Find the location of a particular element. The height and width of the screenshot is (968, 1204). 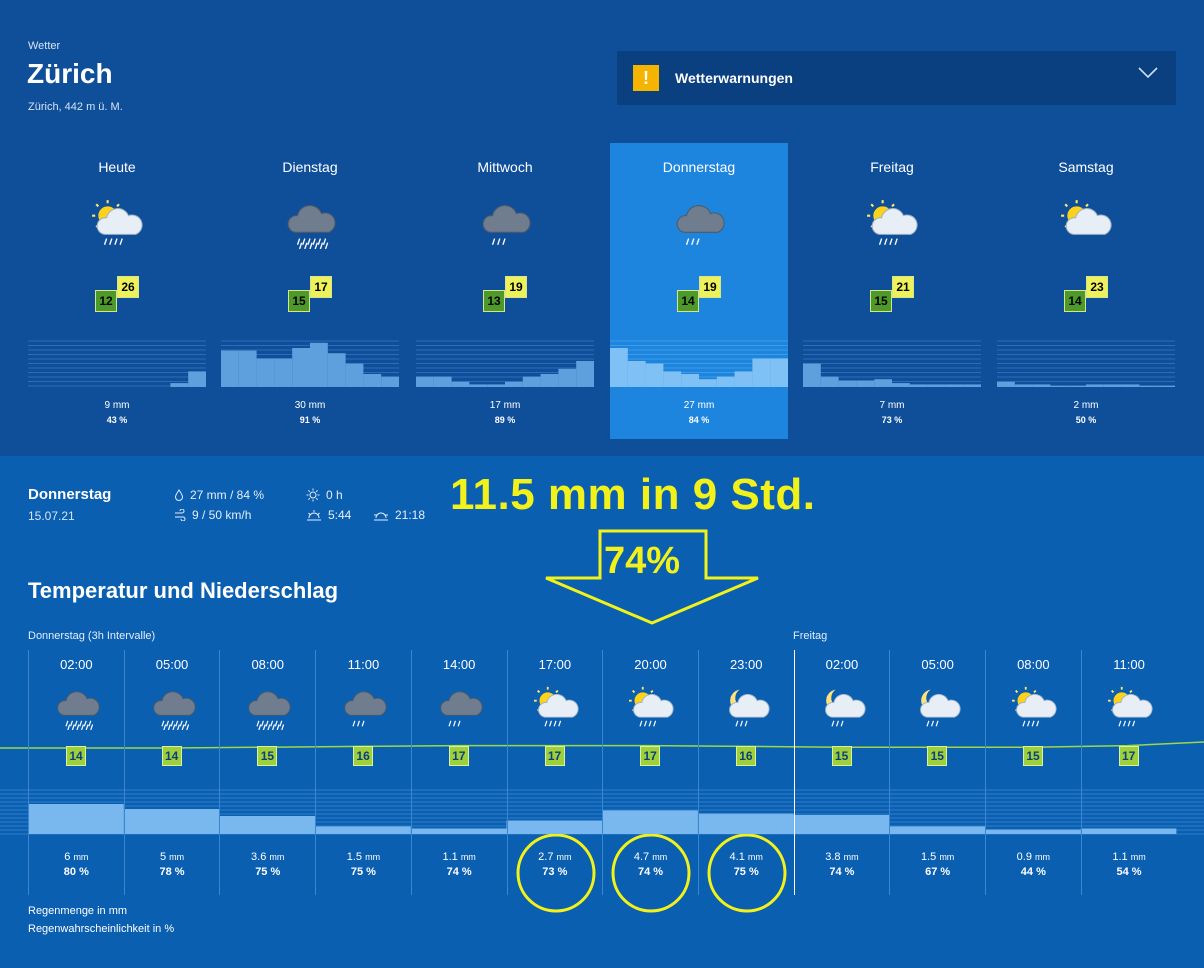

section-title: Temperatur und Niederschlag is located at coordinates (183, 590).